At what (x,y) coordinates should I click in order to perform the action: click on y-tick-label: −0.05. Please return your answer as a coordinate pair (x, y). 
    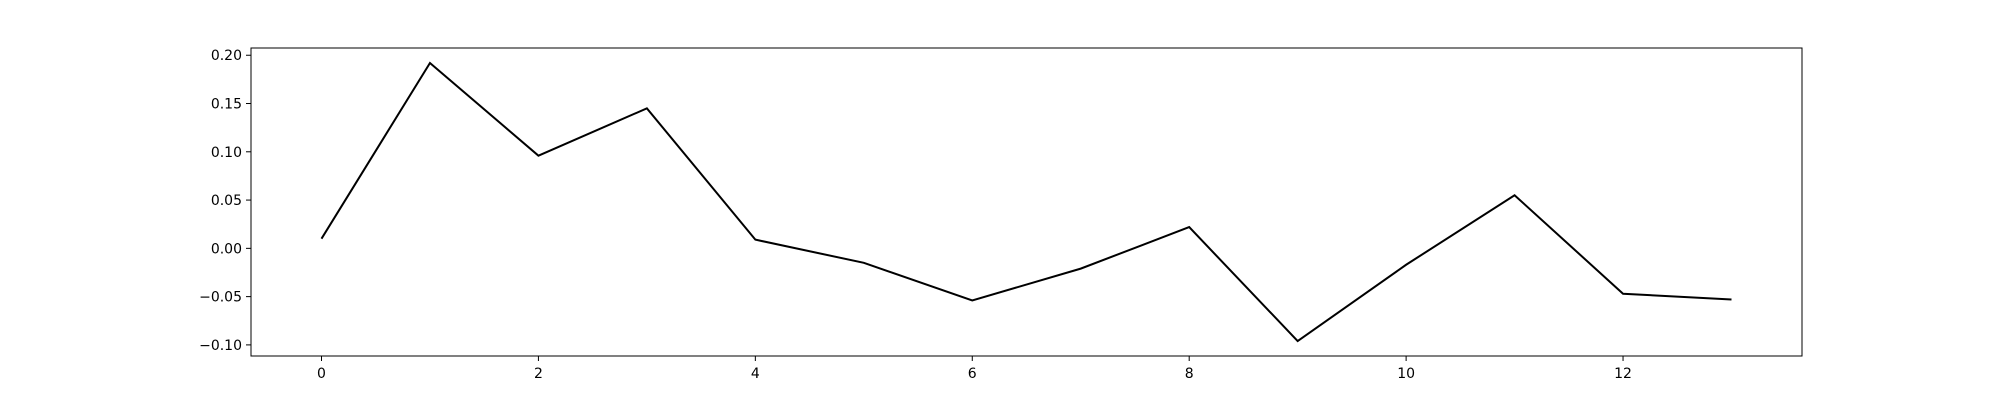
    Looking at the image, I should click on (220, 298).